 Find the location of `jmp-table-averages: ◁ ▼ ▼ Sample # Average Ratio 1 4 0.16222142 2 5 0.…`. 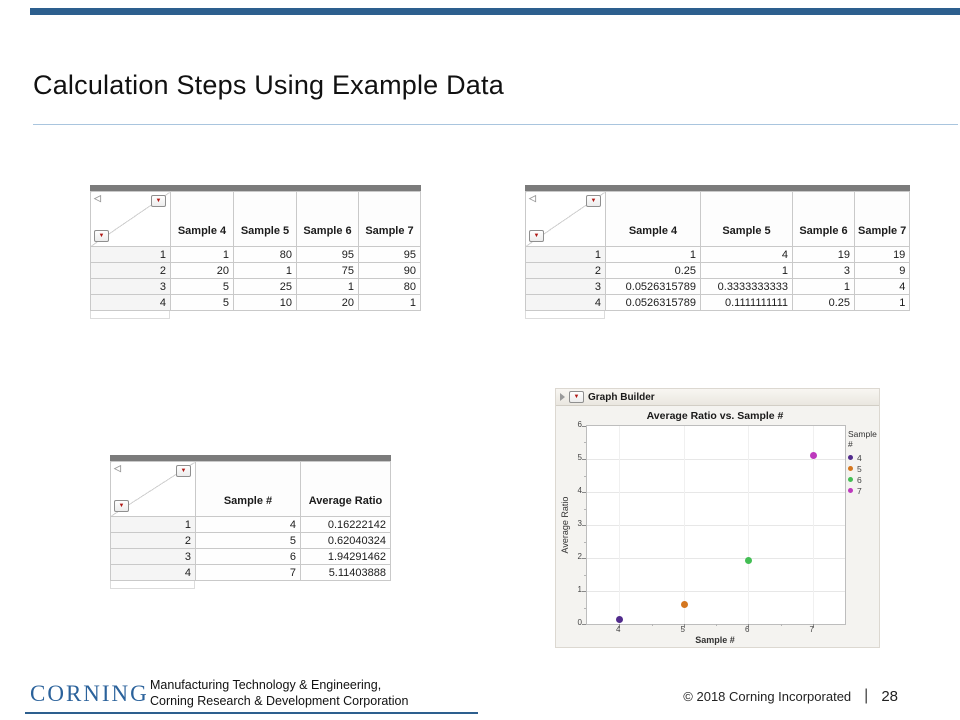

jmp-table-averages: ◁ ▼ ▼ Sample # Average Ratio 1 4 0.16222142 2 5 0.… is located at coordinates (250, 522).